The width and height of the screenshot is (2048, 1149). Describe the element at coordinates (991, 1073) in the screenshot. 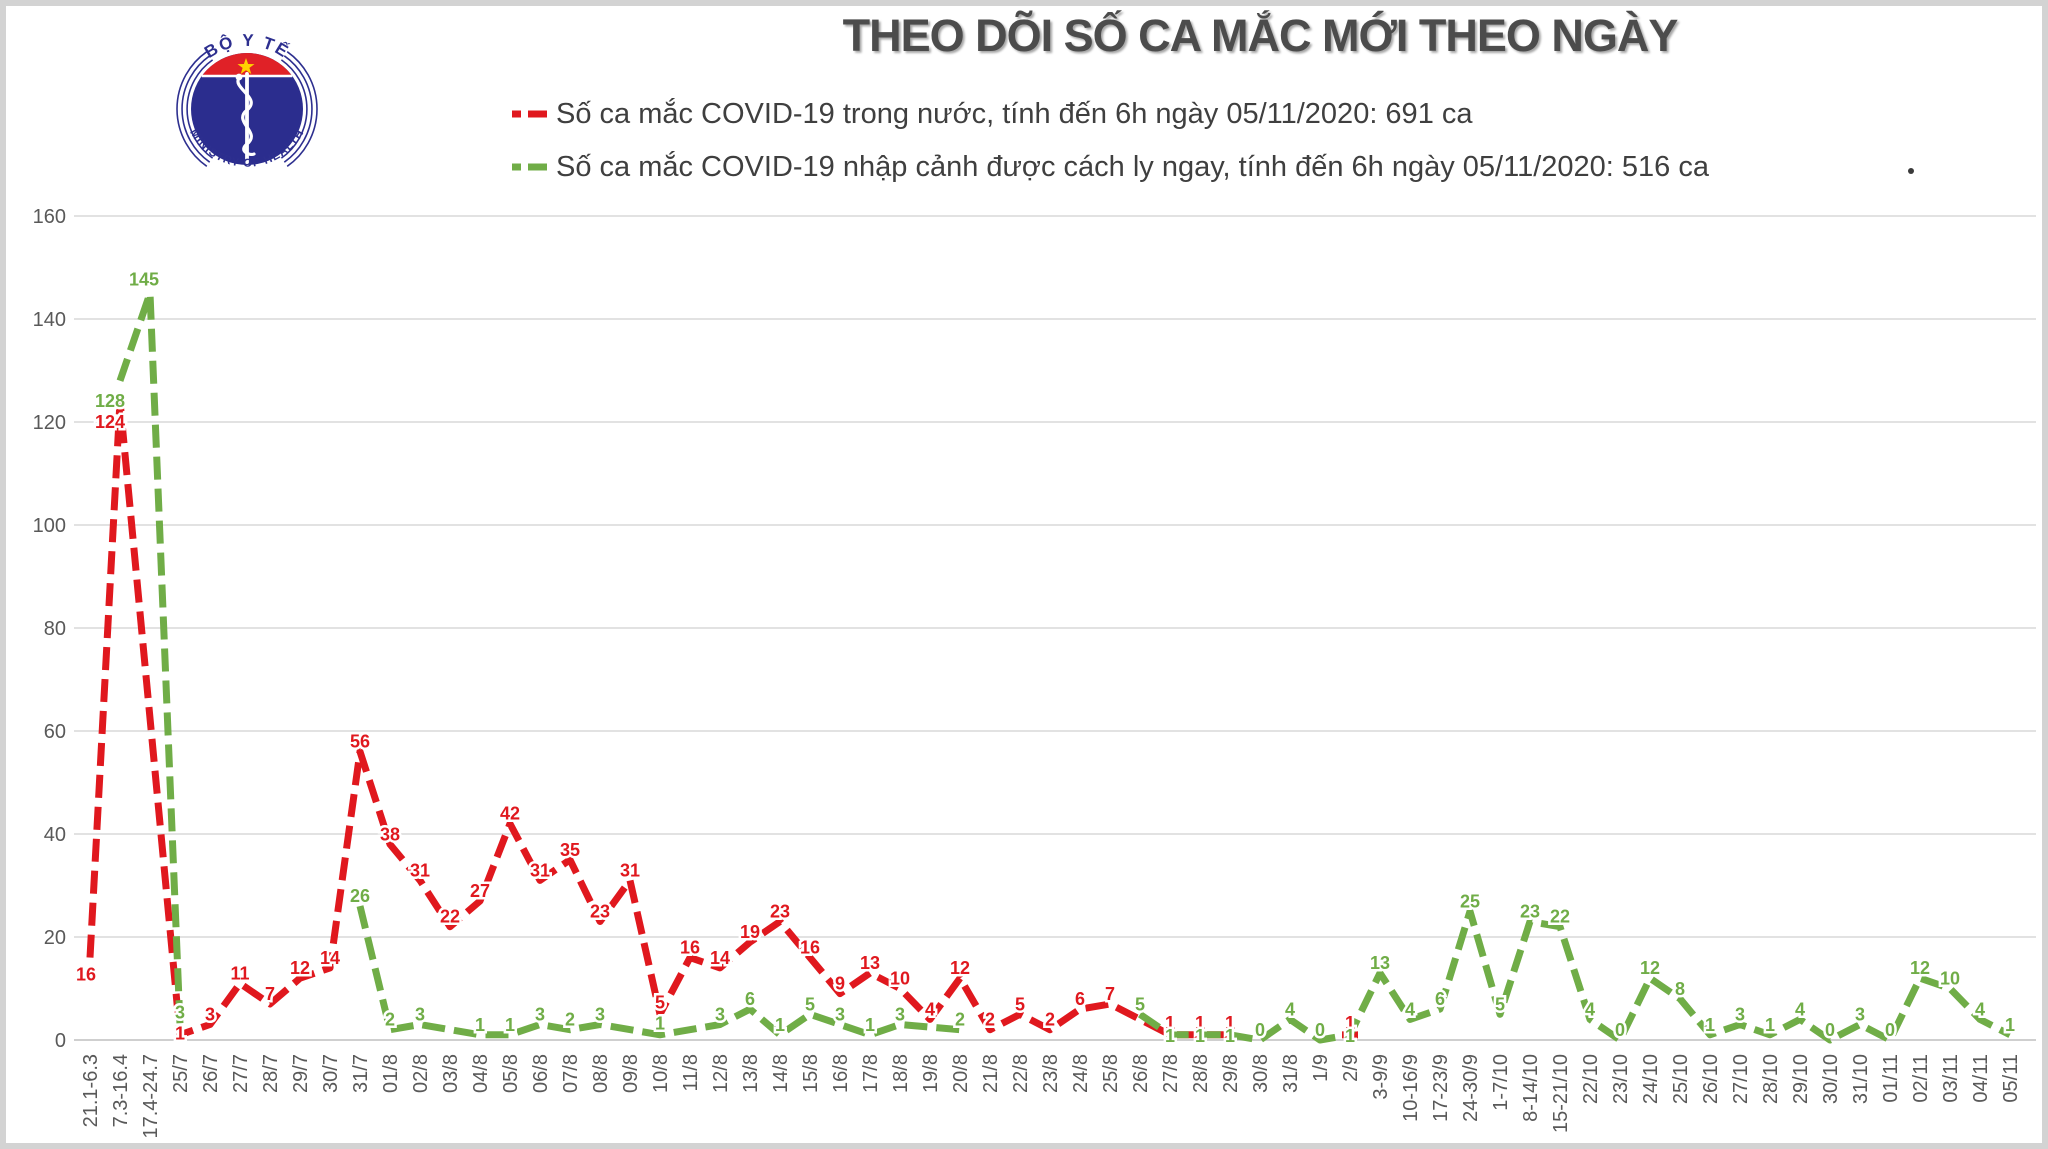

I see `x-axis-label: 21/8` at that location.